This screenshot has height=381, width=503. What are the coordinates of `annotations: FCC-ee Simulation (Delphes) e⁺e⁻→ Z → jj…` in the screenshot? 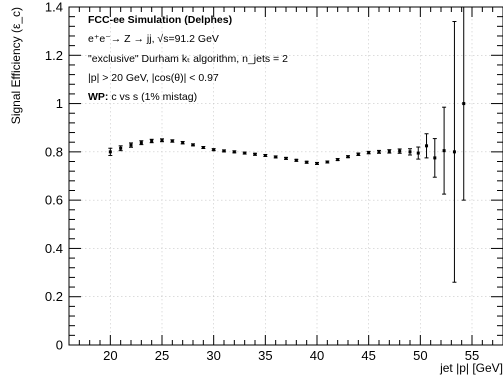 It's located at (188, 58).